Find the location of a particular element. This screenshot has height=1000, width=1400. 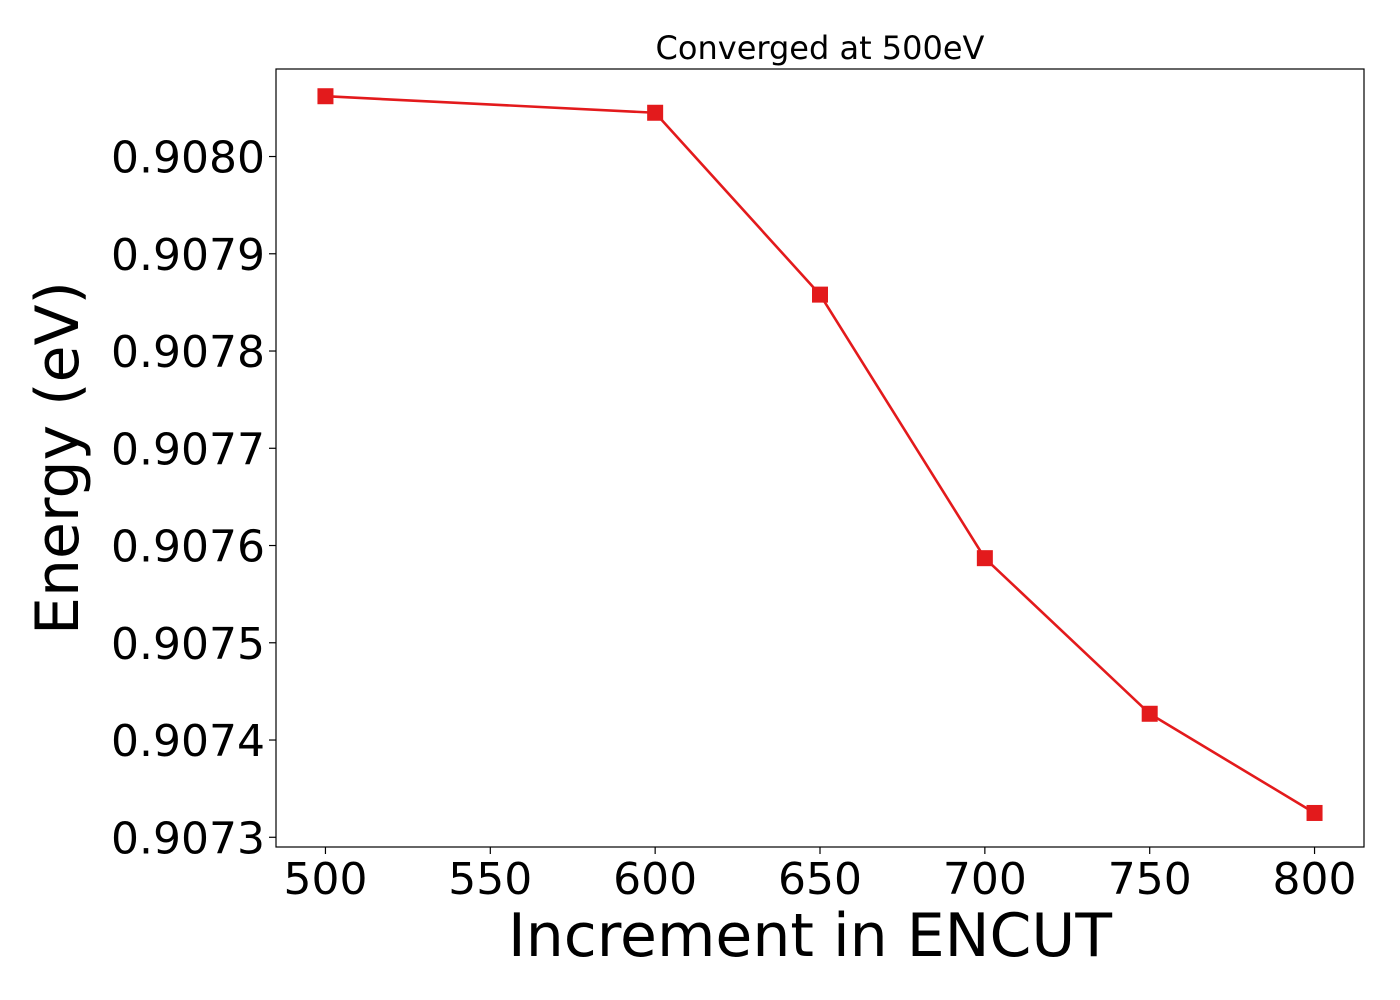

y-axis-label: Energy (eV) is located at coordinates (58, 458).